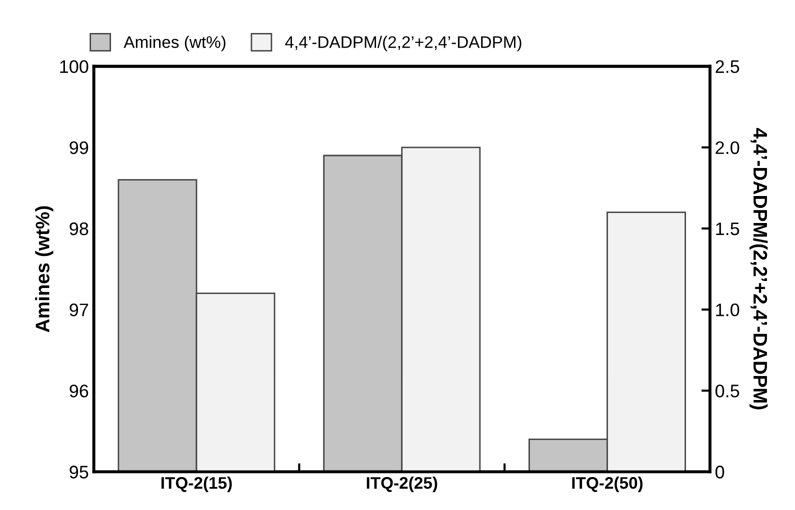 The width and height of the screenshot is (795, 510). Describe the element at coordinates (402, 484) in the screenshot. I see `x-tick-label: ITQ-2(25)` at that location.